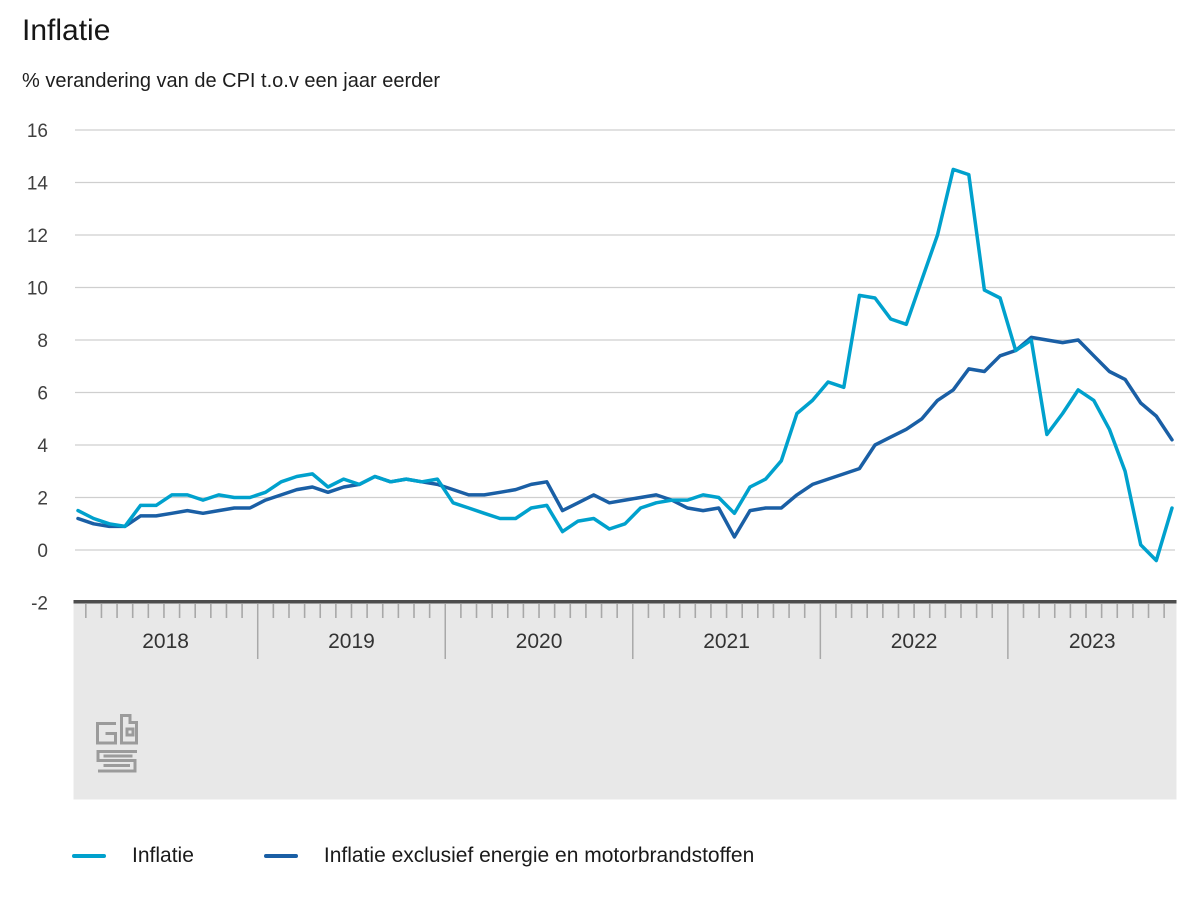 The image size is (1200, 900). I want to click on year-label: 2018, so click(165, 641).